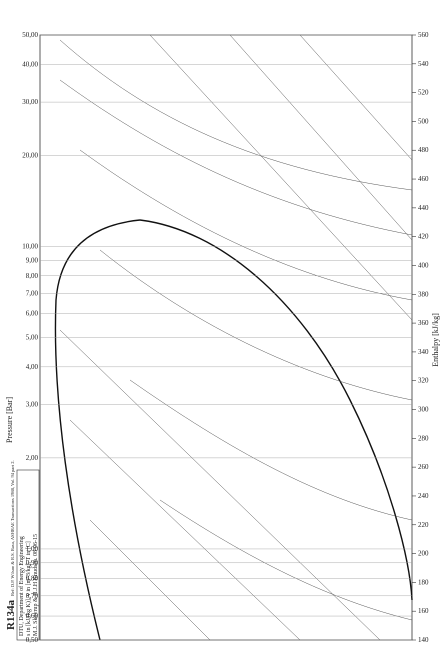 The height and width of the screenshot is (653, 448). What do you see at coordinates (32, 338) in the screenshot?
I see `y-tick-label: 5,00` at bounding box center [32, 338].